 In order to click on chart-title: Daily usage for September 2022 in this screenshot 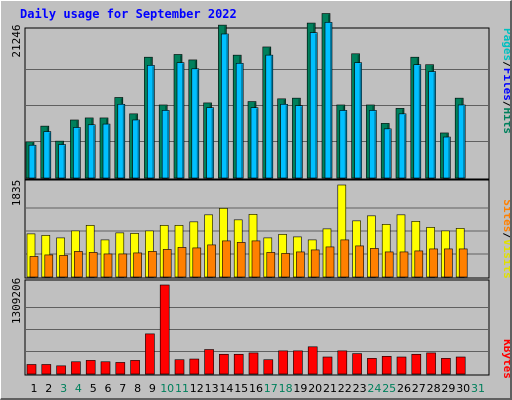, I will do `click(128, 14)`.